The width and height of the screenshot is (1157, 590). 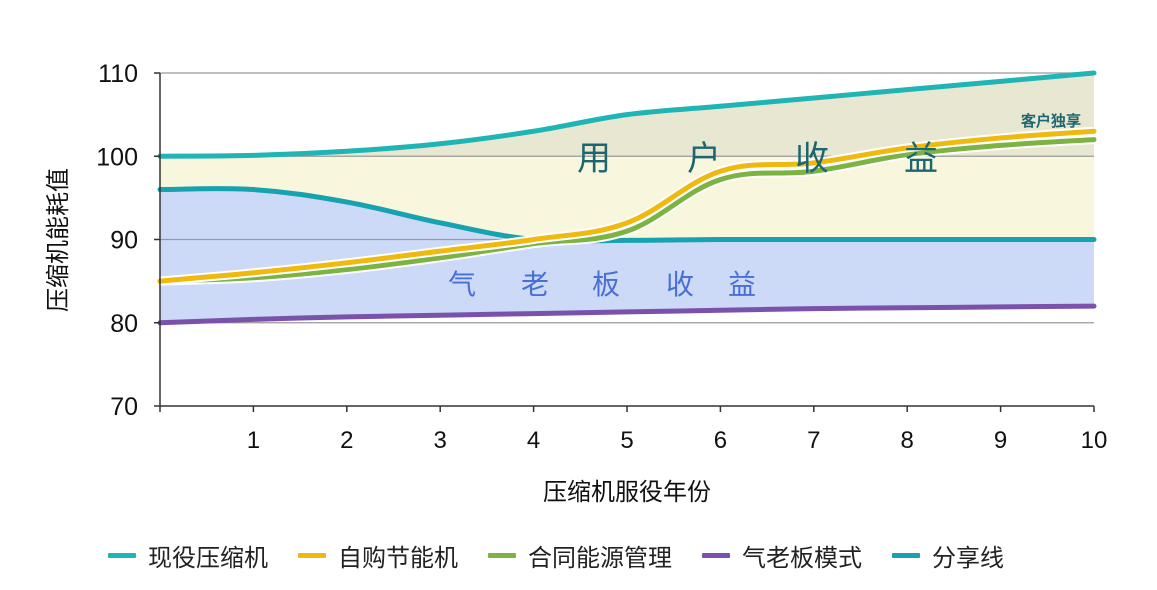 What do you see at coordinates (117, 157) in the screenshot?
I see `y-tick-label: 100` at bounding box center [117, 157].